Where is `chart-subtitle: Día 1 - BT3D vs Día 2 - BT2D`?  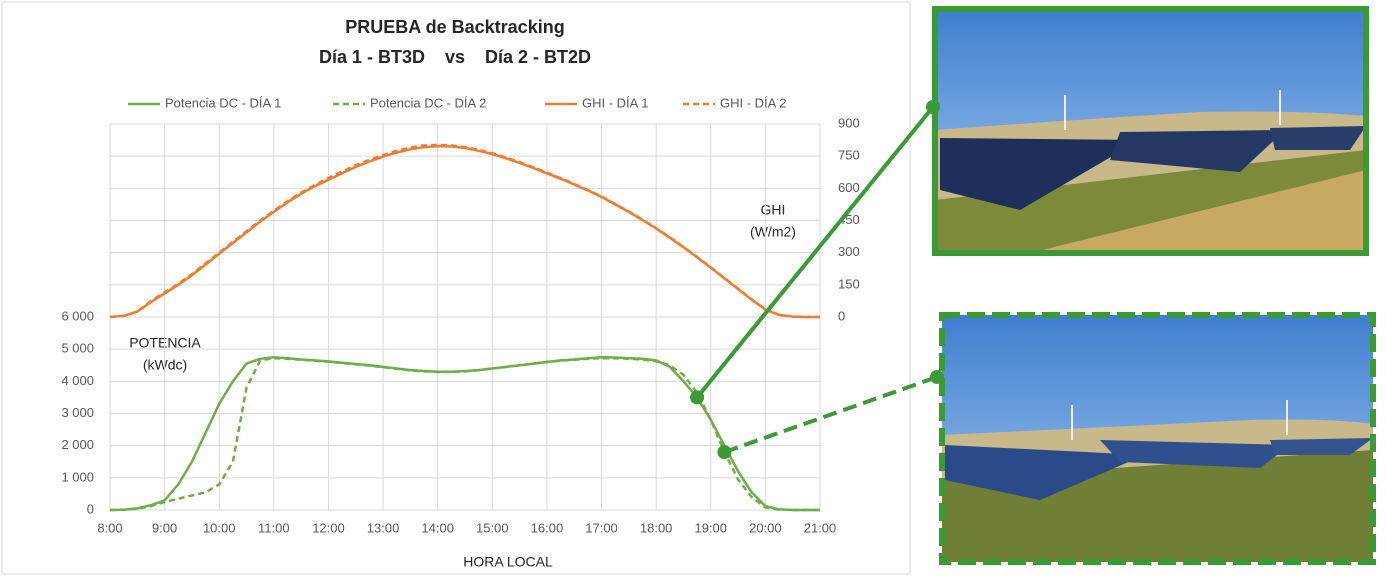
chart-subtitle: Día 1 - BT3D vs Día 2 - BT2D is located at coordinates (455, 57).